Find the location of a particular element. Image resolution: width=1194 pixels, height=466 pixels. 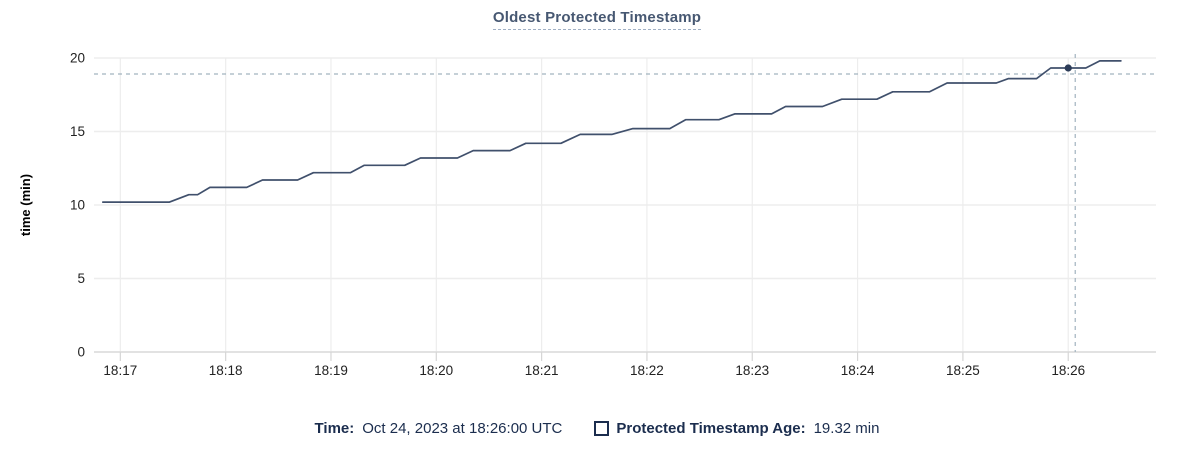

x-tick-label: 18:26 is located at coordinates (1068, 370).